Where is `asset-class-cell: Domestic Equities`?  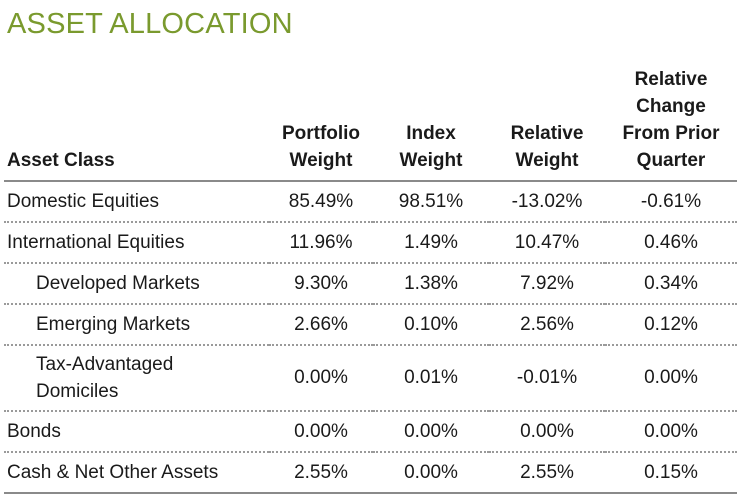 asset-class-cell: Domestic Equities is located at coordinates (136, 202).